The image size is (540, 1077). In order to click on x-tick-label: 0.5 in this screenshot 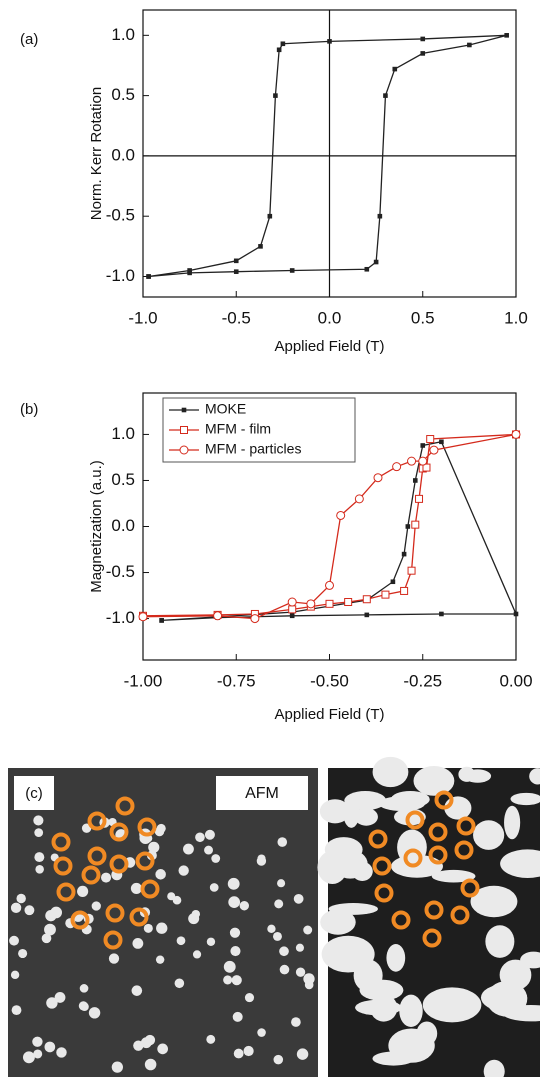, I will do `click(423, 317)`.